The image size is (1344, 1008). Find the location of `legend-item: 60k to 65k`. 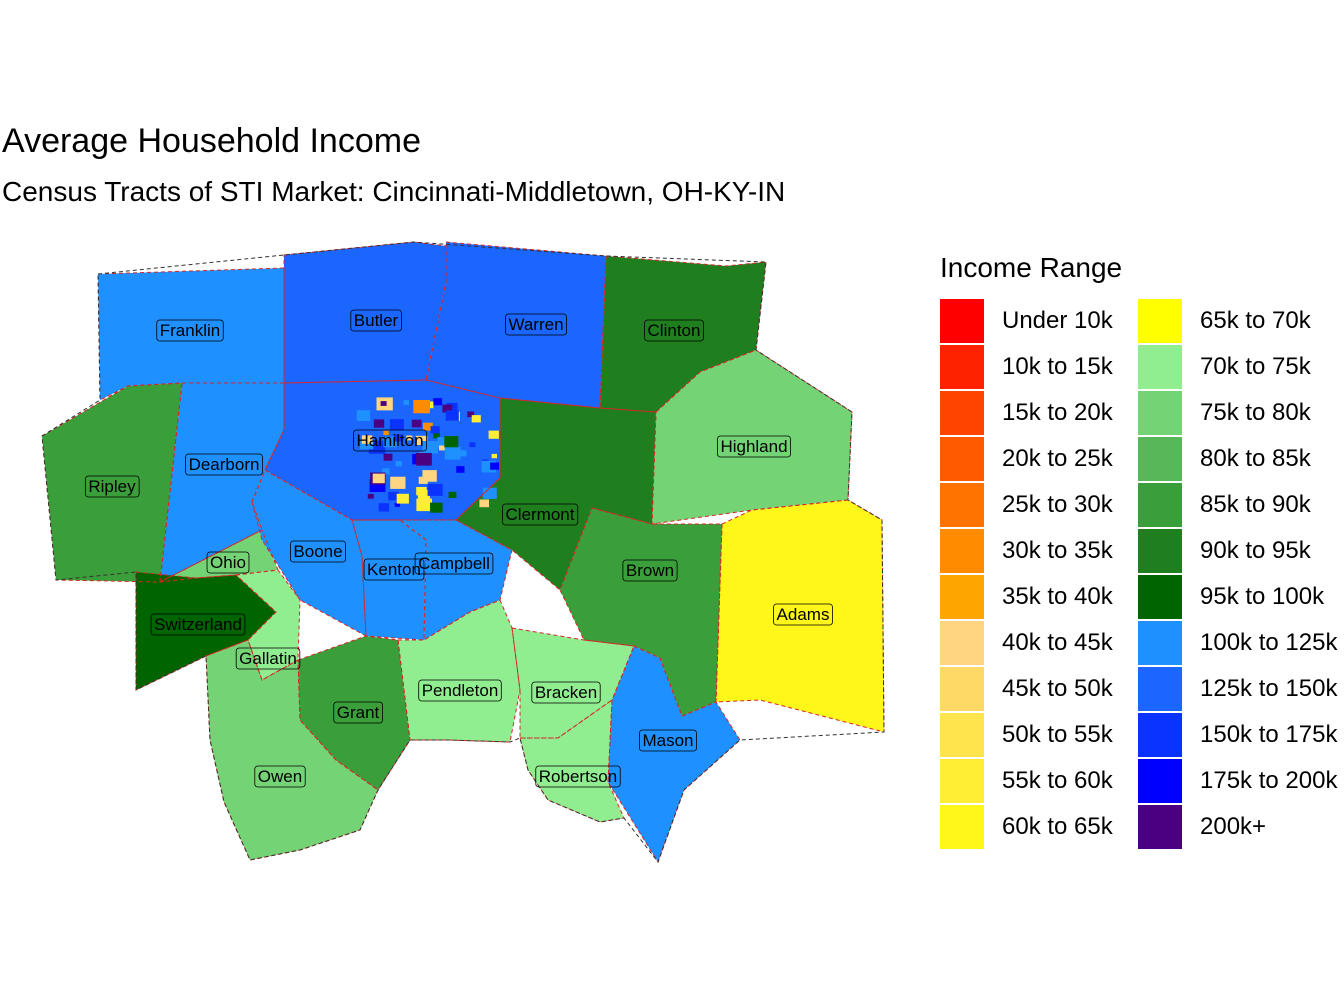

legend-item: 60k to 65k is located at coordinates (1039, 827).